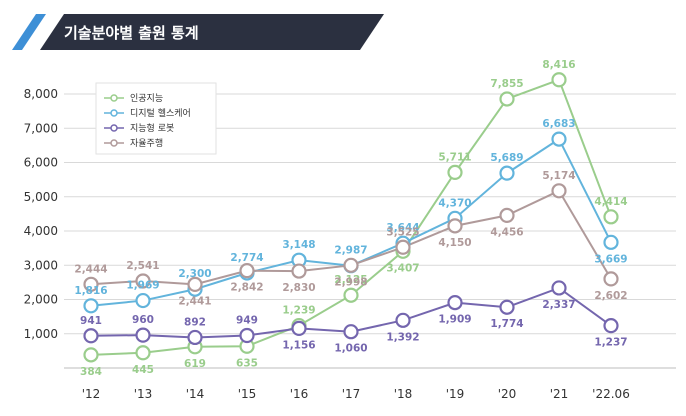 The height and width of the screenshot is (416, 686). I want to click on data-label: 8,416, so click(558, 65).